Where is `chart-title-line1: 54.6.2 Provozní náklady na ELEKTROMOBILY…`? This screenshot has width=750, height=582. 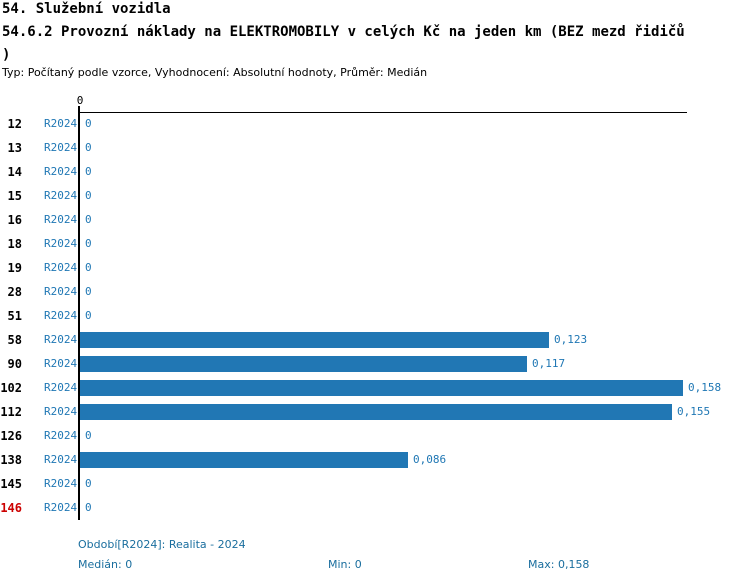
chart-title-line1: 54.6.2 Provozní náklady na ELEKTROMOBILY… is located at coordinates (343, 32).